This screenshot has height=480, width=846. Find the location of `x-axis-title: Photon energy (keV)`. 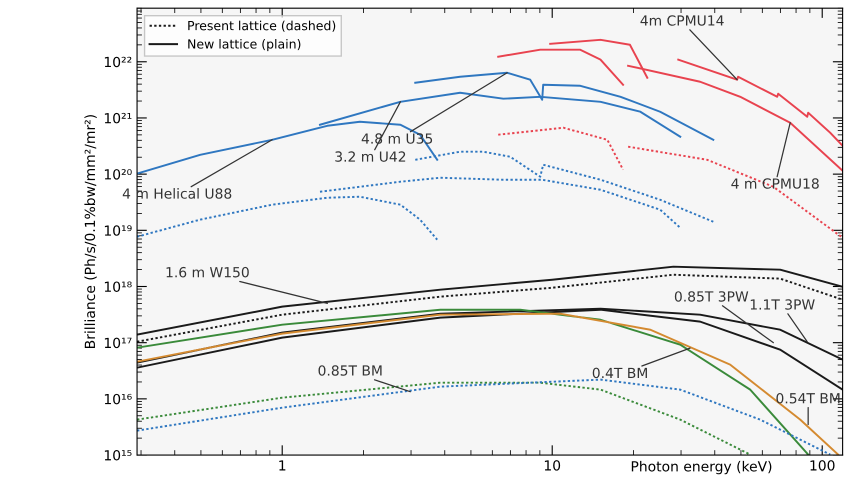

x-axis-title: Photon energy (keV) is located at coordinates (702, 467).